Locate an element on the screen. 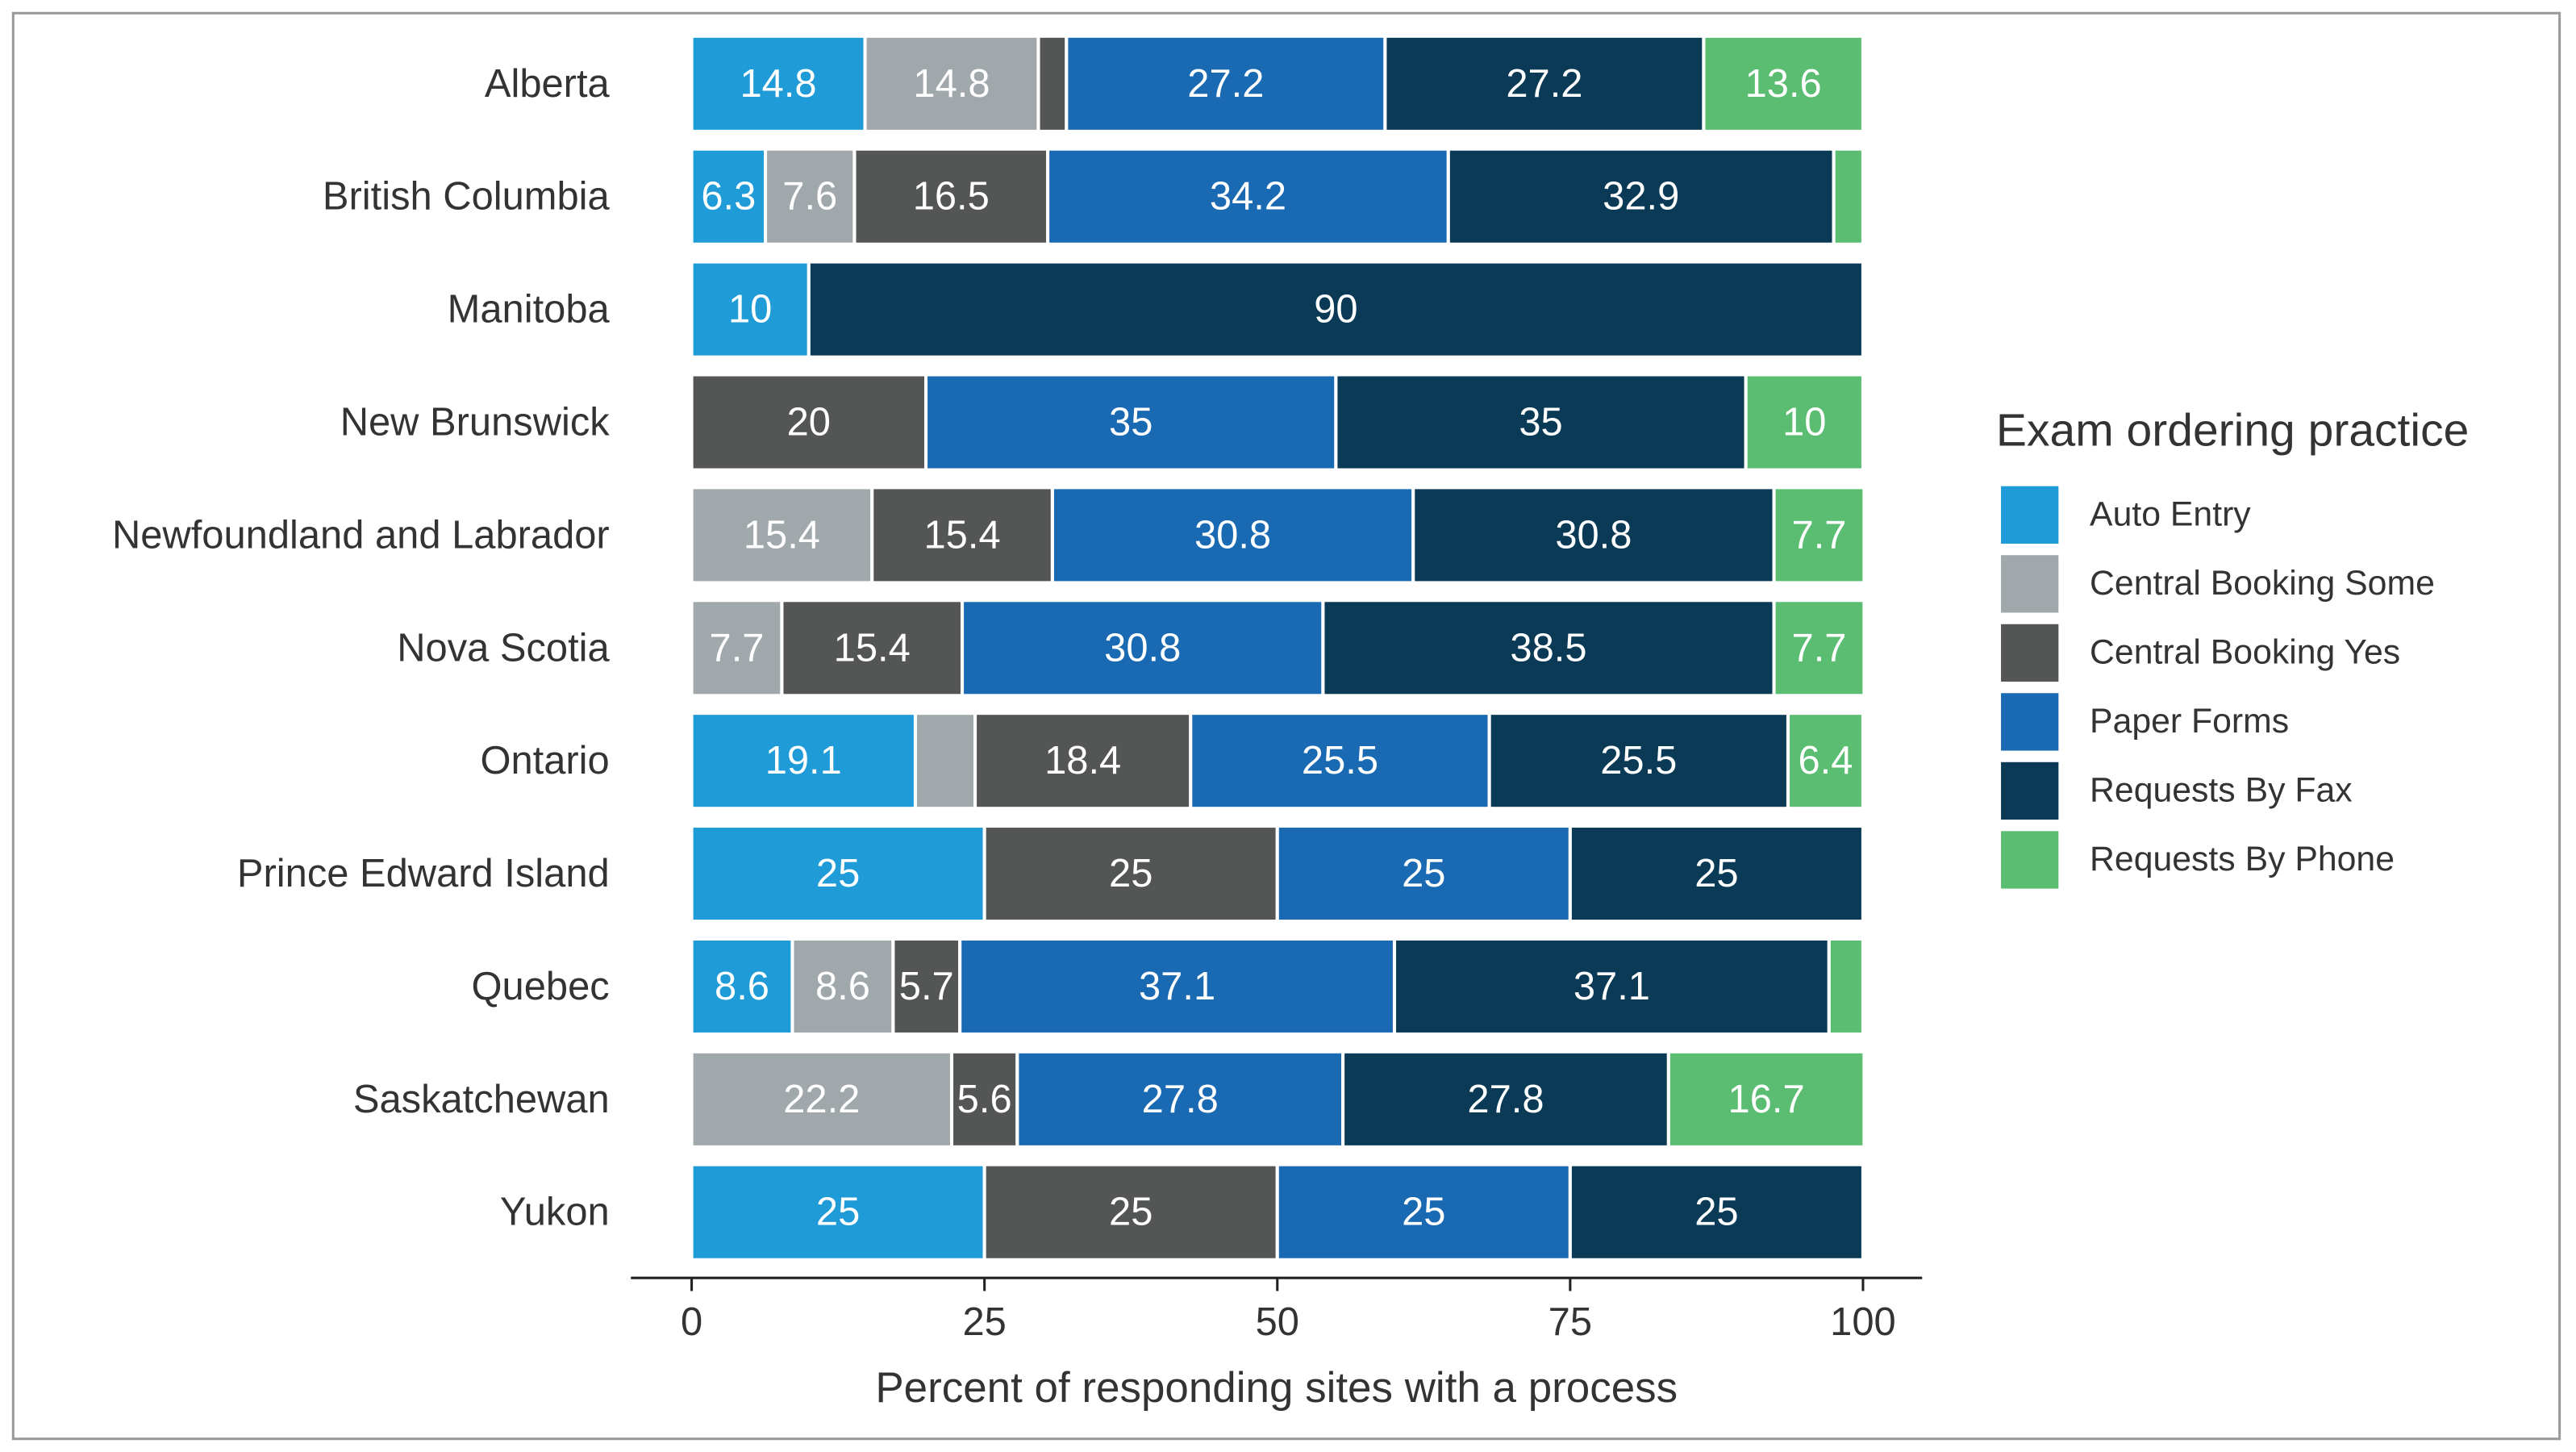  value-label: 22.2 is located at coordinates (821, 1099).